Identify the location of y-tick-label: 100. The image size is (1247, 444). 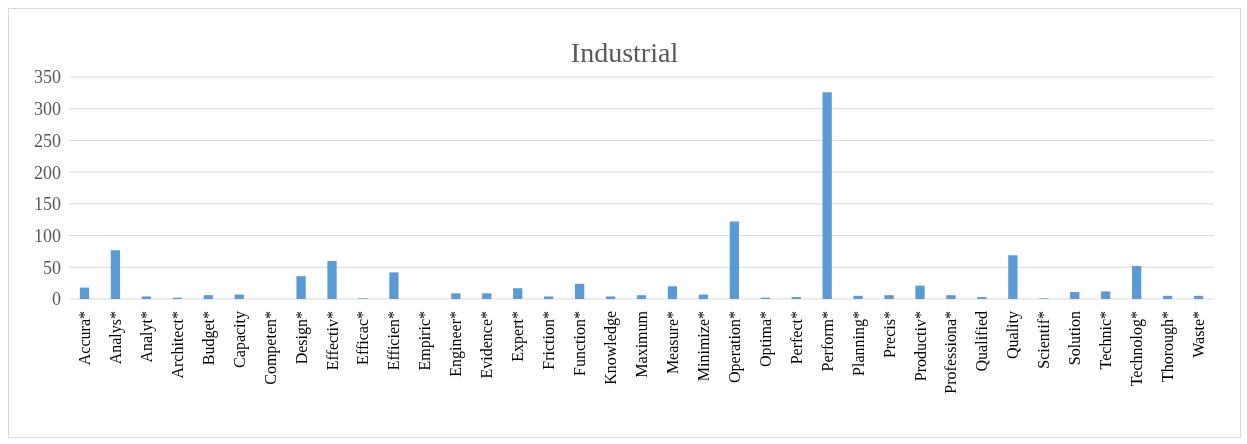
(47, 235).